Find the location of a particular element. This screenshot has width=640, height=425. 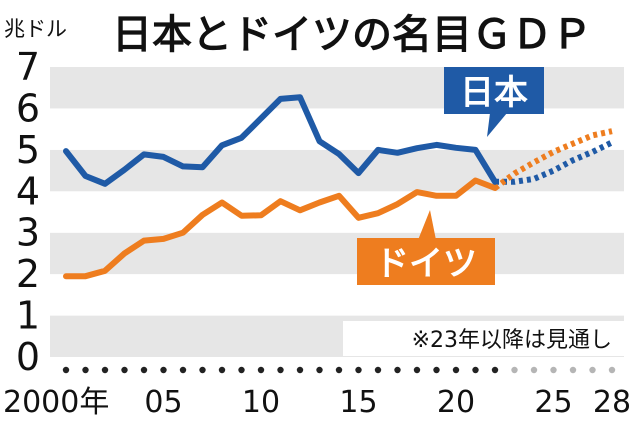

y-tick-label: 3 is located at coordinates (28, 233).